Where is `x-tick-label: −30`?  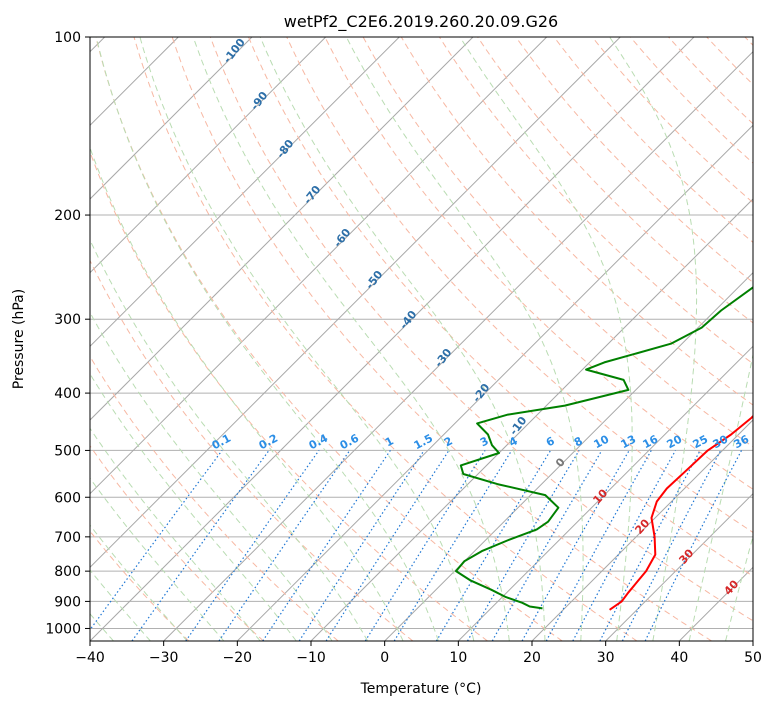
x-tick-label: −30 is located at coordinates (164, 658).